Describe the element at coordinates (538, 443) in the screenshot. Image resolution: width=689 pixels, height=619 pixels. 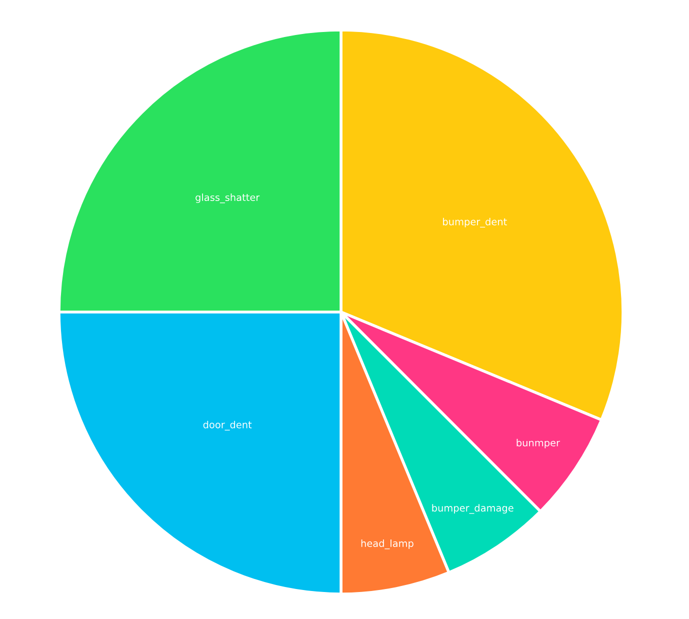
I see `slice-label: bunmper` at that location.